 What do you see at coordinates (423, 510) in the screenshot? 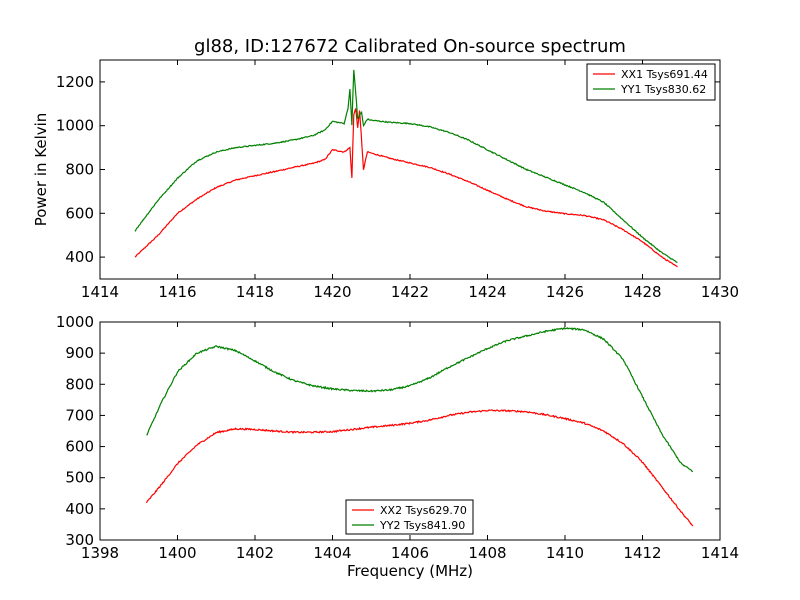
I see `legend-label: XX2 Tsys629.70` at bounding box center [423, 510].